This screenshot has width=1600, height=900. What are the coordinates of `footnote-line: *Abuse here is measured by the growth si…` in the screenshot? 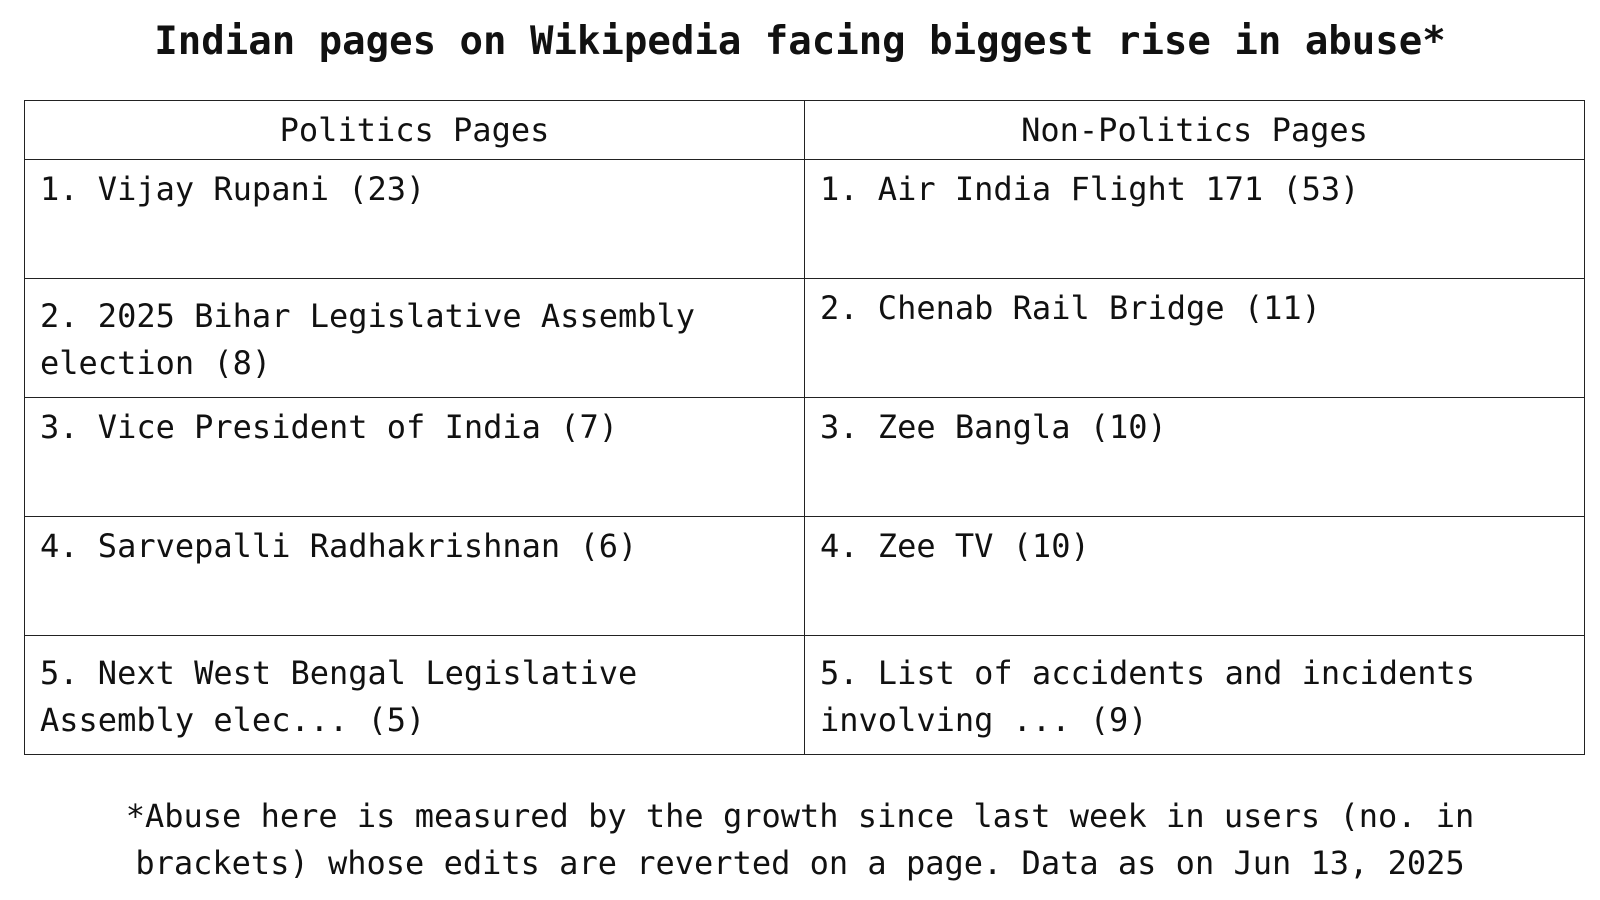 It's located at (800, 816).